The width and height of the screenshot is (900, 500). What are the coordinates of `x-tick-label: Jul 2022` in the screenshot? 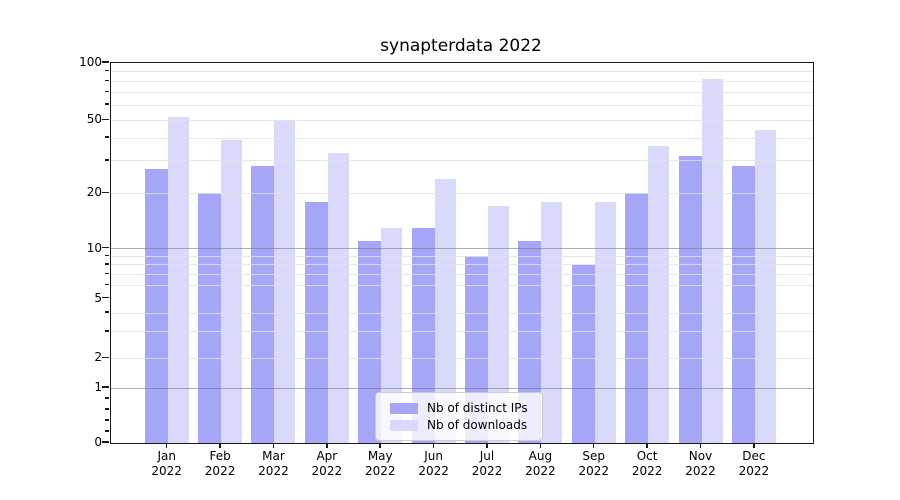 It's located at (487, 463).